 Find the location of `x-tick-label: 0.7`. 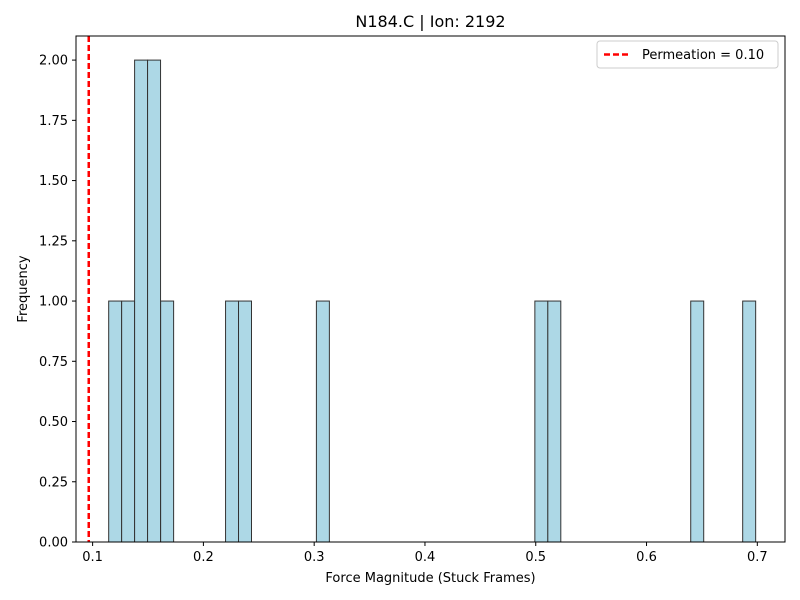

x-tick-label: 0.7 is located at coordinates (757, 557).